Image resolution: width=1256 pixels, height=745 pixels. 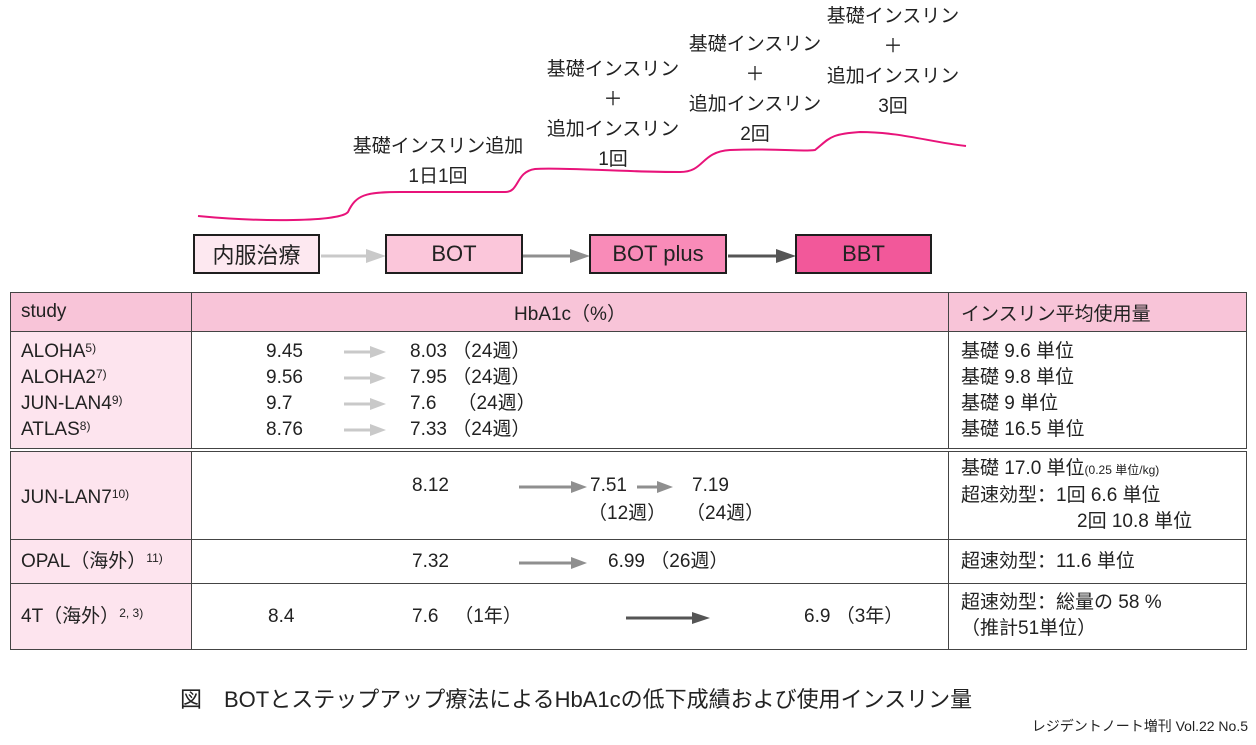 I want to click on study-name: ALOHA5), so click(x=59, y=351).